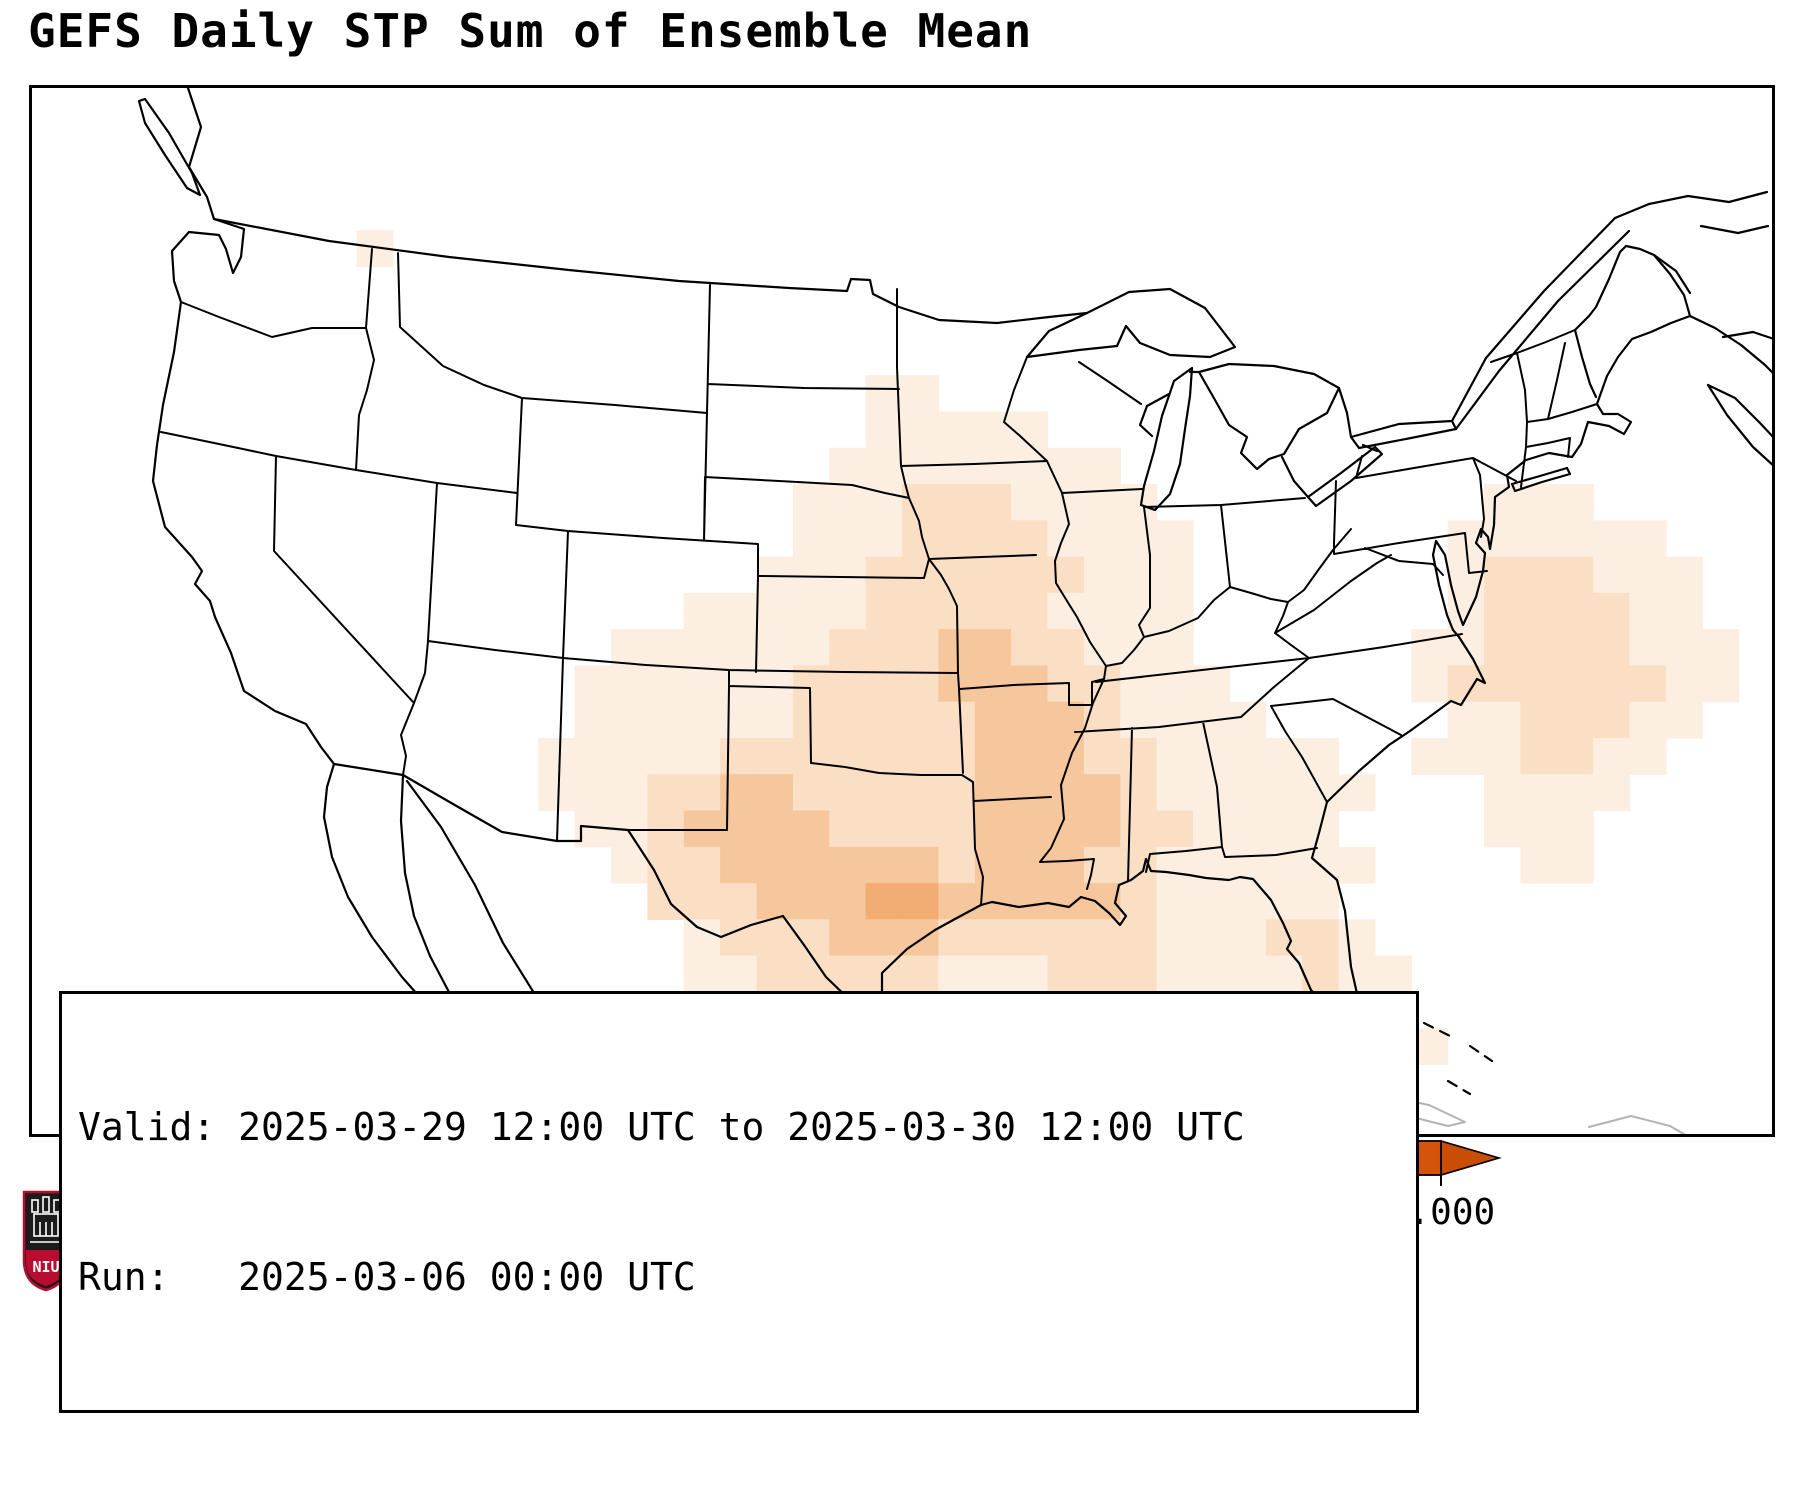 Image resolution: width=1803 pixels, height=1500 pixels. What do you see at coordinates (650, 271) in the screenshot?
I see `canada-border` at bounding box center [650, 271].